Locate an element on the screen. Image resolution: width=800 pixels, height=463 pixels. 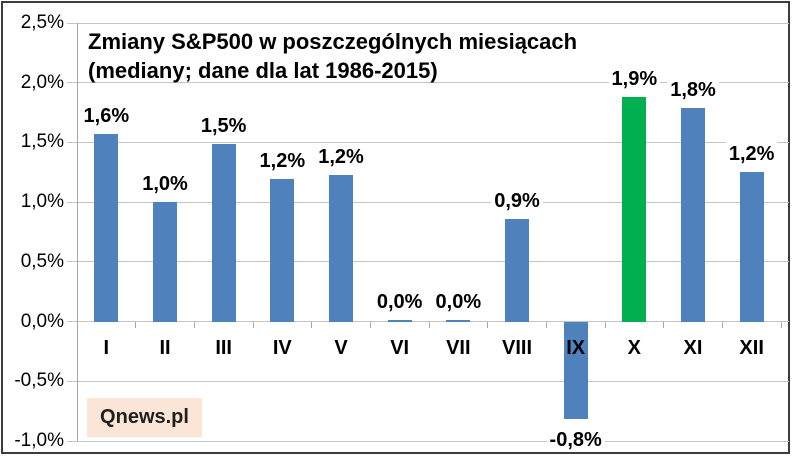
y-axis-tick-label: -1,0% is located at coordinates (39, 440).